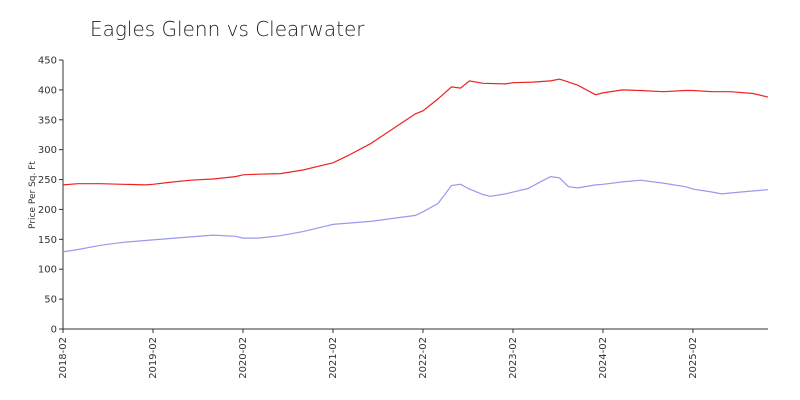 Image resolution: width=800 pixels, height=400 pixels. What do you see at coordinates (50, 300) in the screenshot?
I see `y-tick-label: 50` at bounding box center [50, 300].